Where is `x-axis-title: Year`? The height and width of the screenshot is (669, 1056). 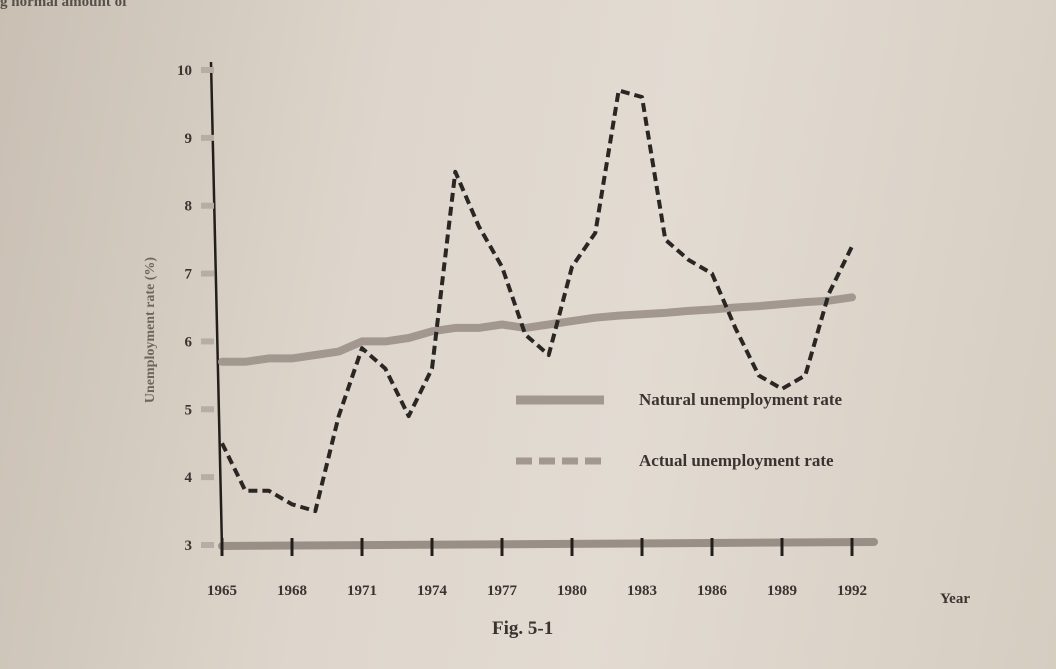
x-axis-title: Year is located at coordinates (955, 599).